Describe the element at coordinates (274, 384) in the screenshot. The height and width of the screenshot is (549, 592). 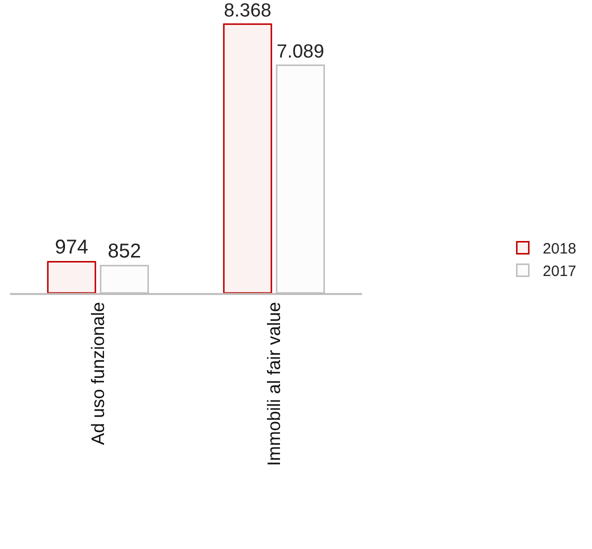
I see `x-tick-label: Immobili al fair value` at that location.